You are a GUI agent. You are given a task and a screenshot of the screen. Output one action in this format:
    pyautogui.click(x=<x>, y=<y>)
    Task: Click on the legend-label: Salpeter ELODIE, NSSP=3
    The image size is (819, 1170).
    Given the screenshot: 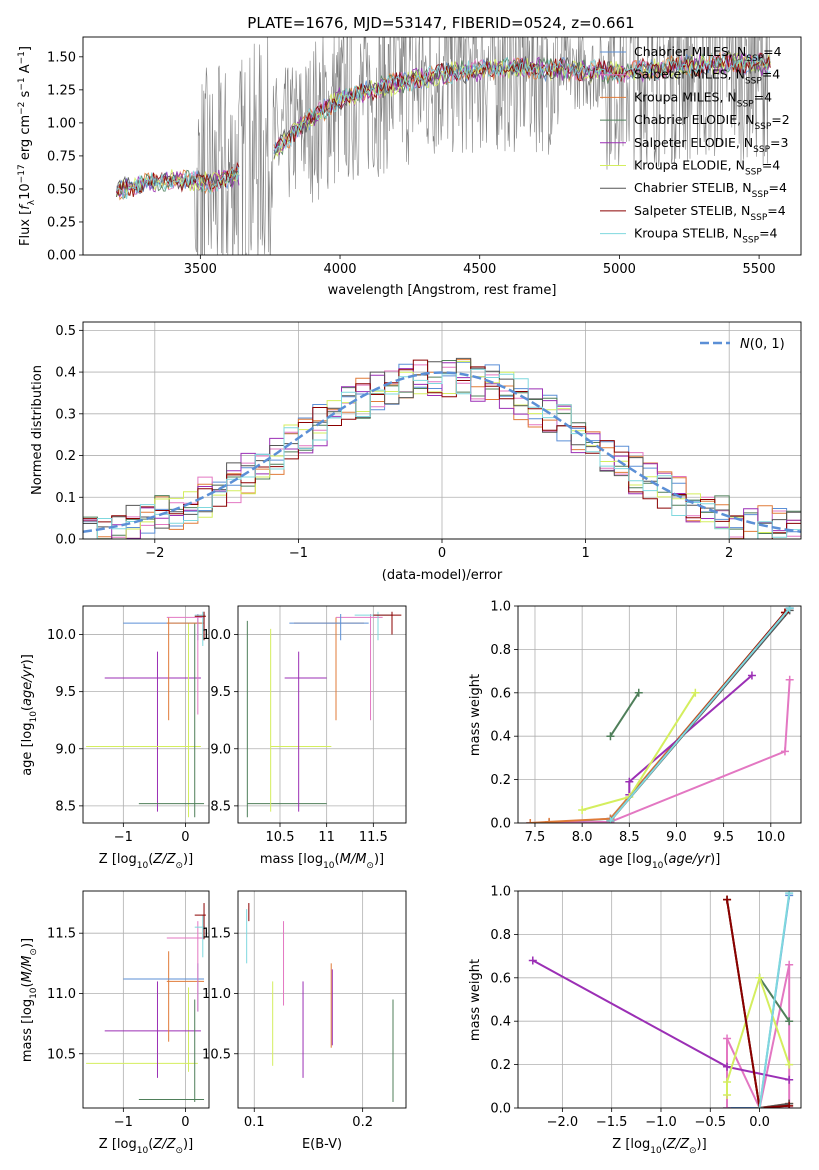 What is the action you would take?
    pyautogui.click(x=711, y=145)
    